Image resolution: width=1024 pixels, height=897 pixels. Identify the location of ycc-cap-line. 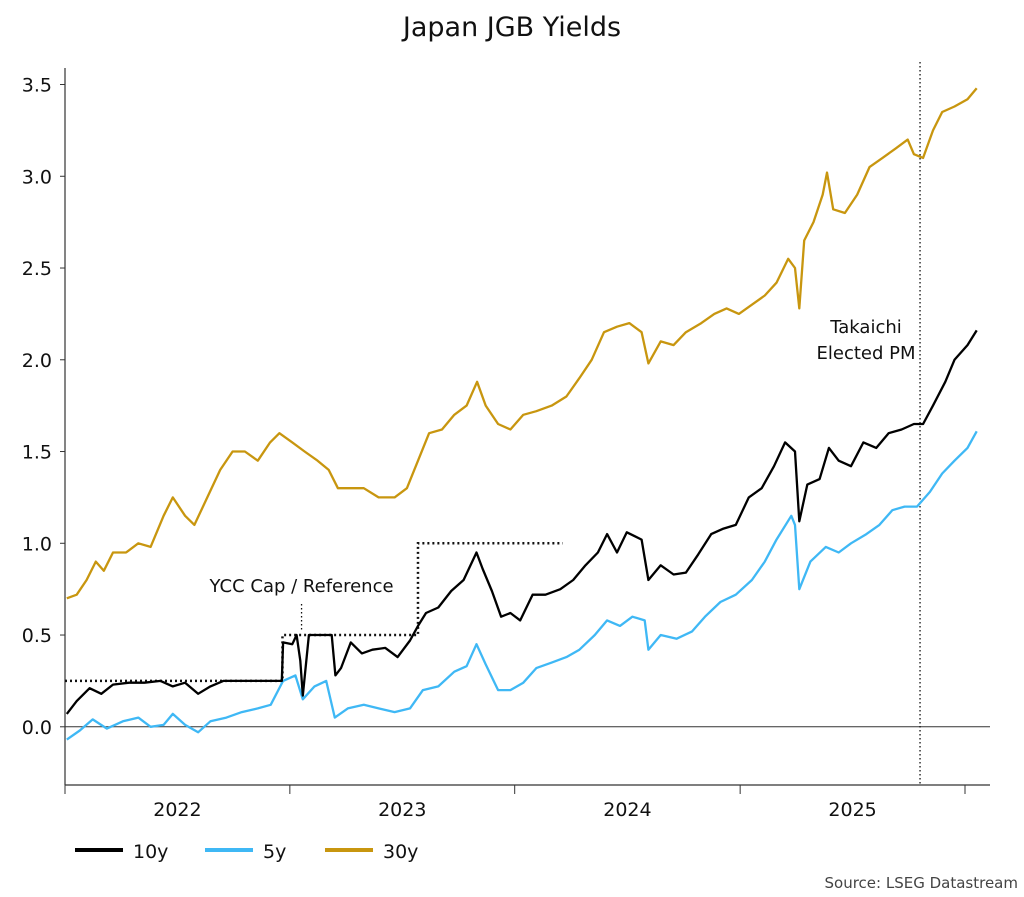
(314, 612).